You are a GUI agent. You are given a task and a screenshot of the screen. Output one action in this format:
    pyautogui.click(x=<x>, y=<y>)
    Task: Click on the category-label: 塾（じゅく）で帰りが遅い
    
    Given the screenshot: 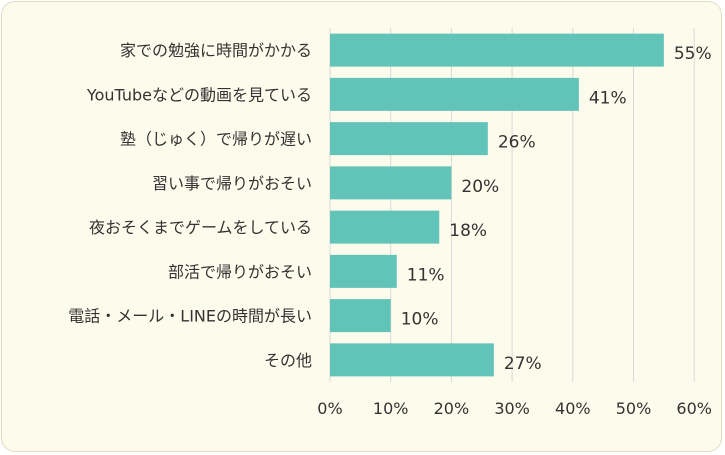 What is the action you would take?
    pyautogui.click(x=216, y=139)
    